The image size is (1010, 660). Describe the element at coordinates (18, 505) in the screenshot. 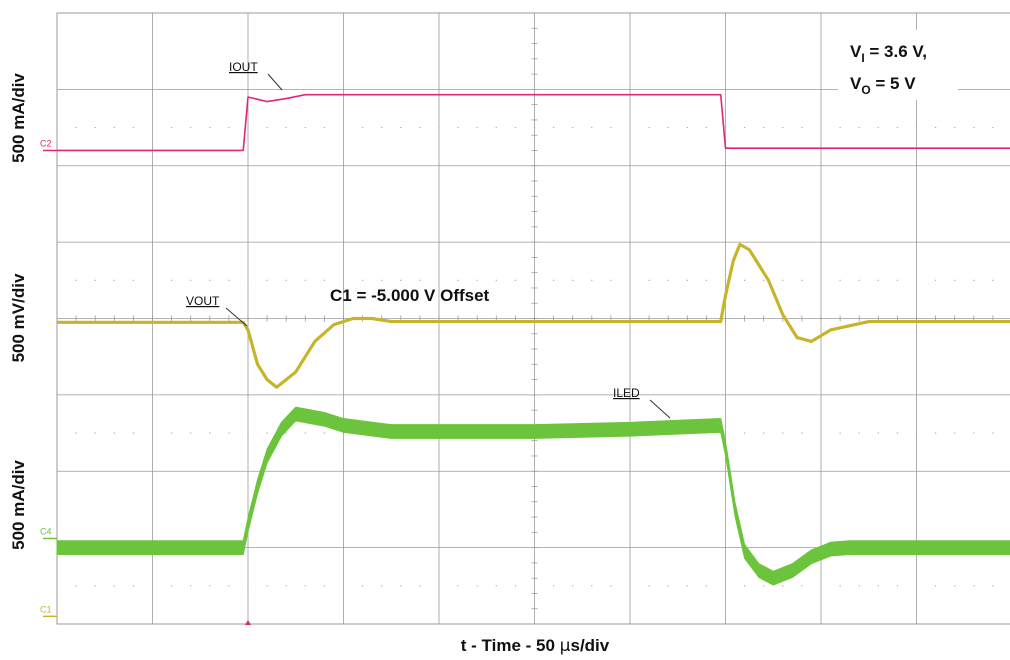

I see `y-axis-label-iled: 500 mA/div` at that location.